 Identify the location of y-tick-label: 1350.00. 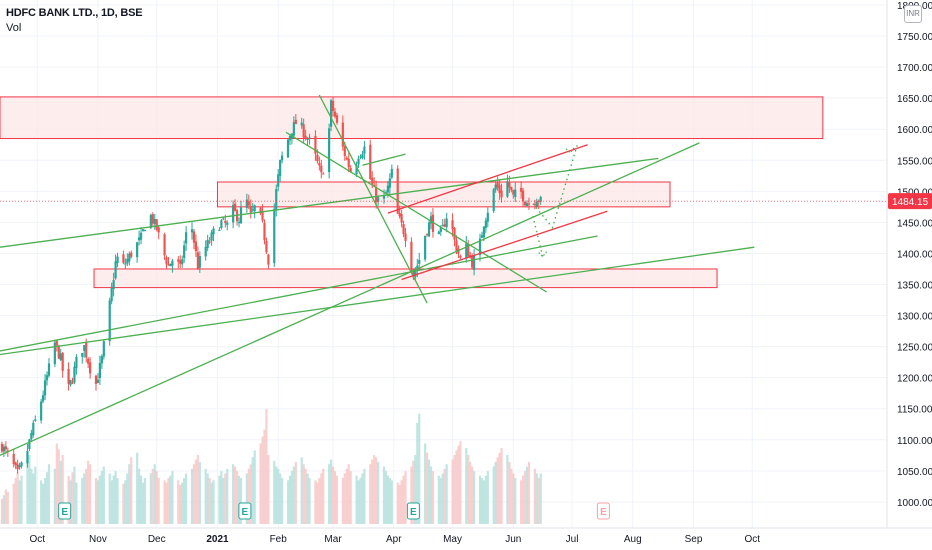
(914, 285).